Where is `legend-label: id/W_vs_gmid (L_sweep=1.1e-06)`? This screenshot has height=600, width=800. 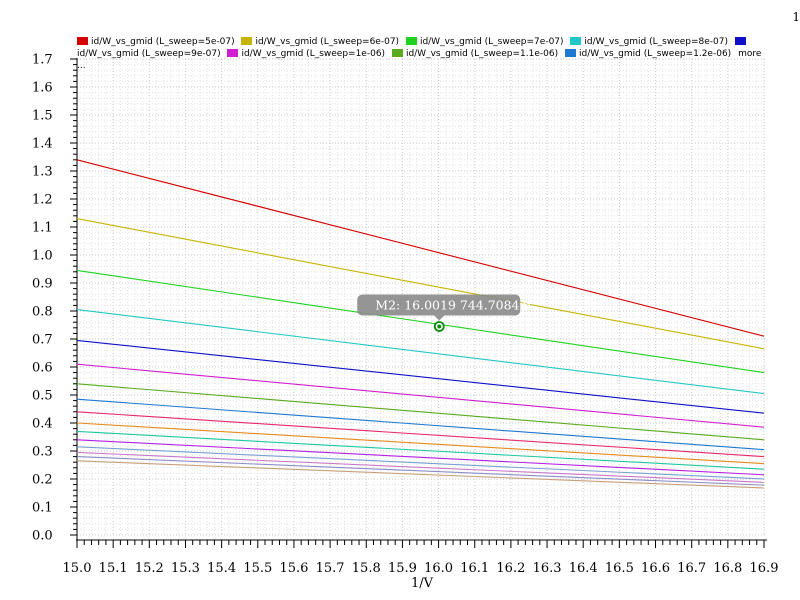 legend-label: id/W_vs_gmid (L_sweep=1.1e-06) is located at coordinates (482, 54).